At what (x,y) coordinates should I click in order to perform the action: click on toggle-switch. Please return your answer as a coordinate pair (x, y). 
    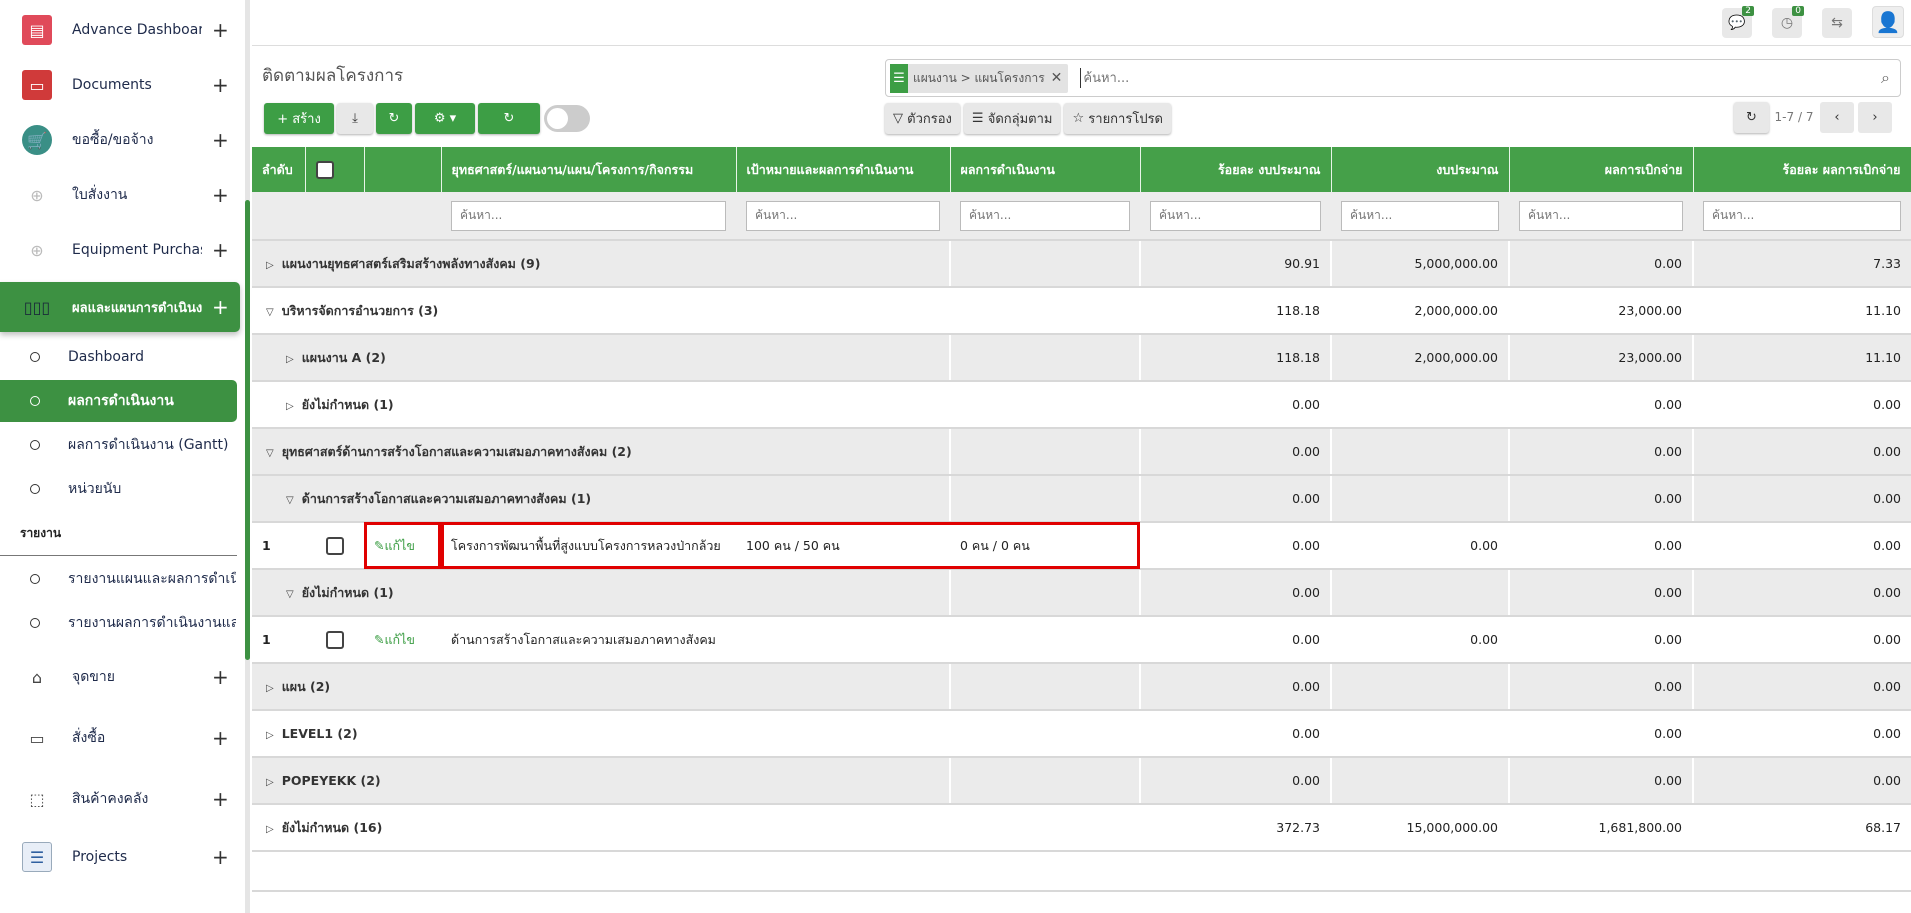
    Looking at the image, I should click on (567, 118).